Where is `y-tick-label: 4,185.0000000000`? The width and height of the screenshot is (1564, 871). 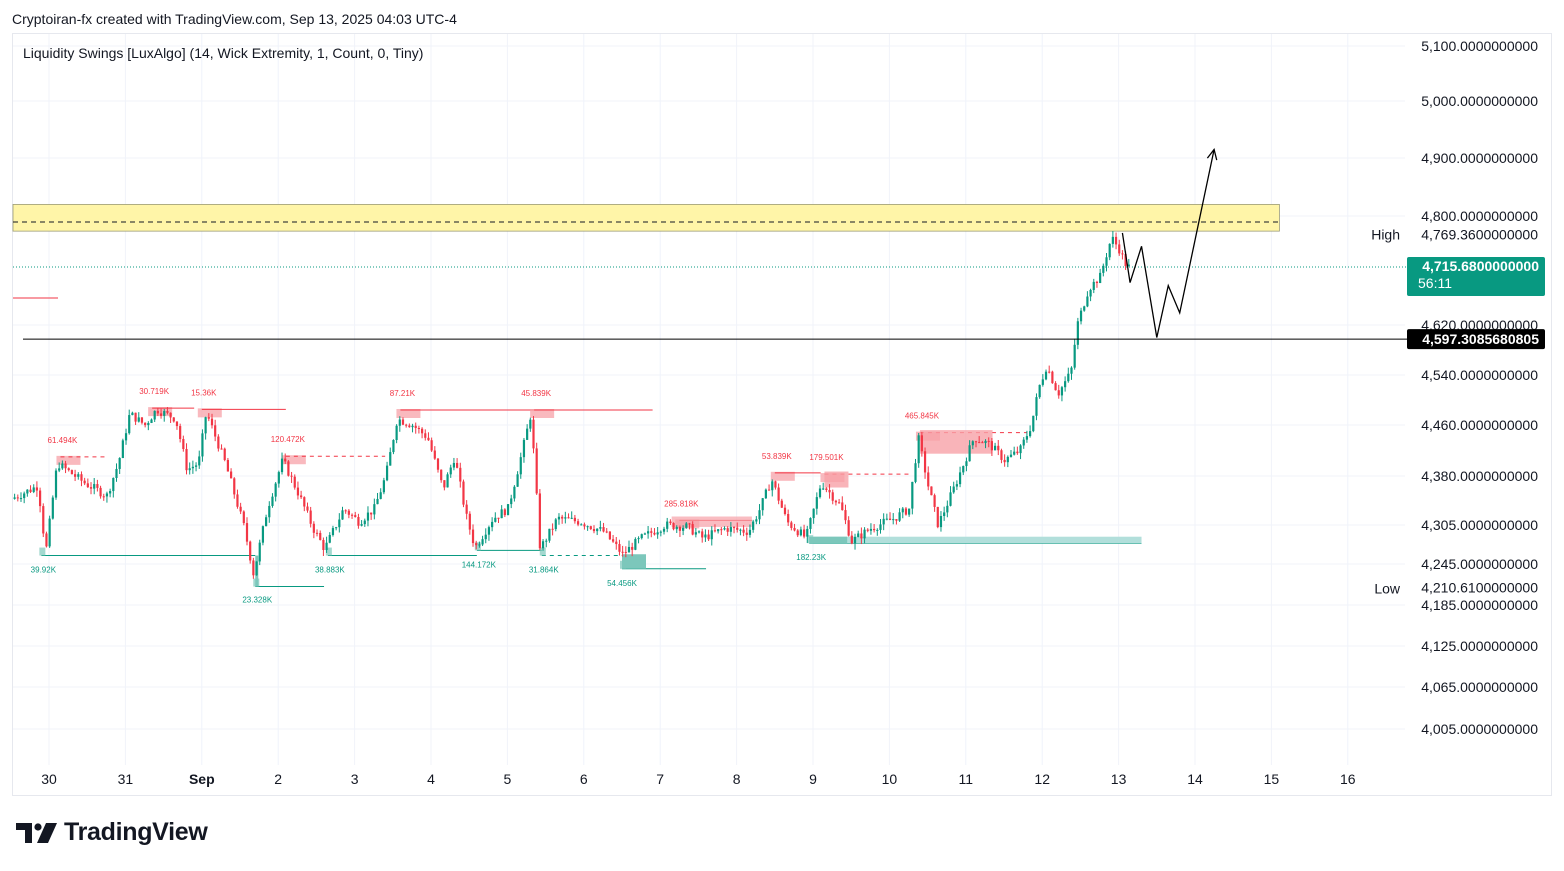 y-tick-label: 4,185.0000000000 is located at coordinates (1479, 605).